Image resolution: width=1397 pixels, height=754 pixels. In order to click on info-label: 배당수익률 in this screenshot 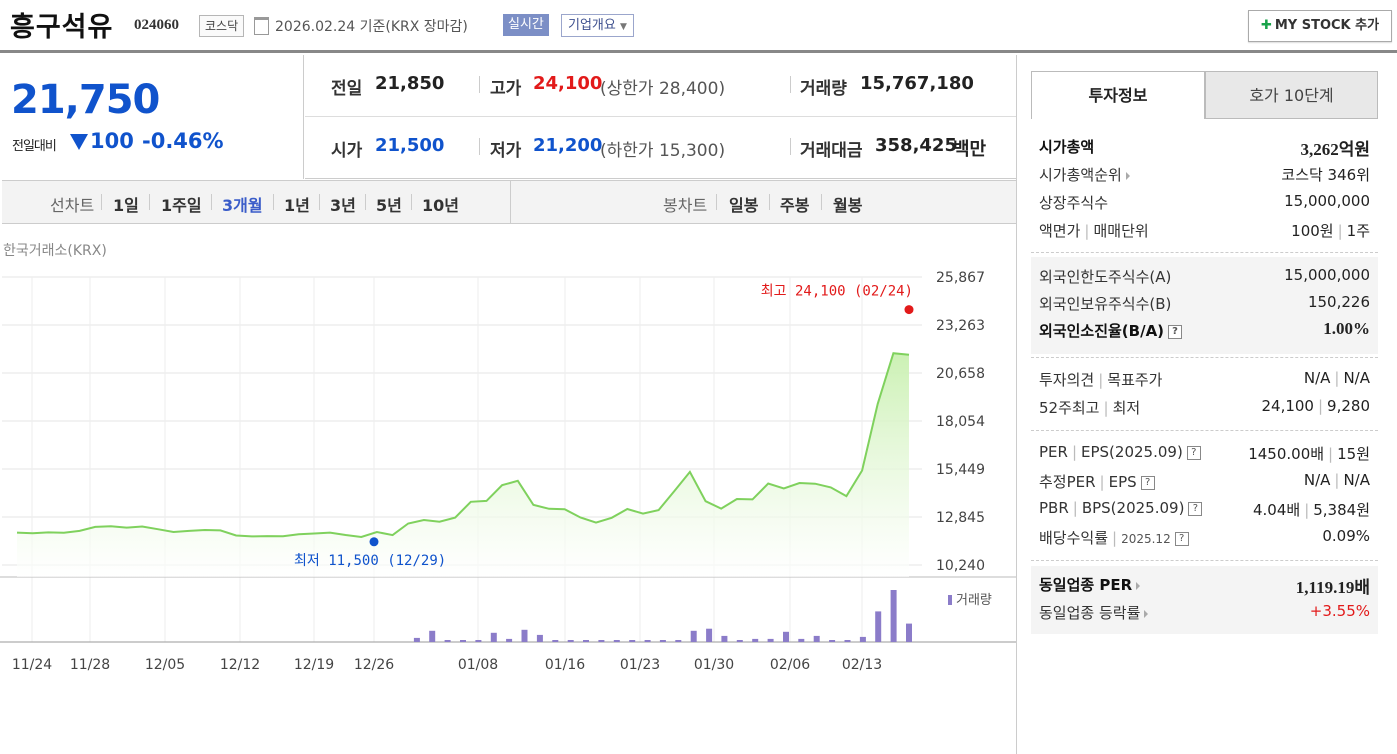, I will do `click(1074, 538)`.